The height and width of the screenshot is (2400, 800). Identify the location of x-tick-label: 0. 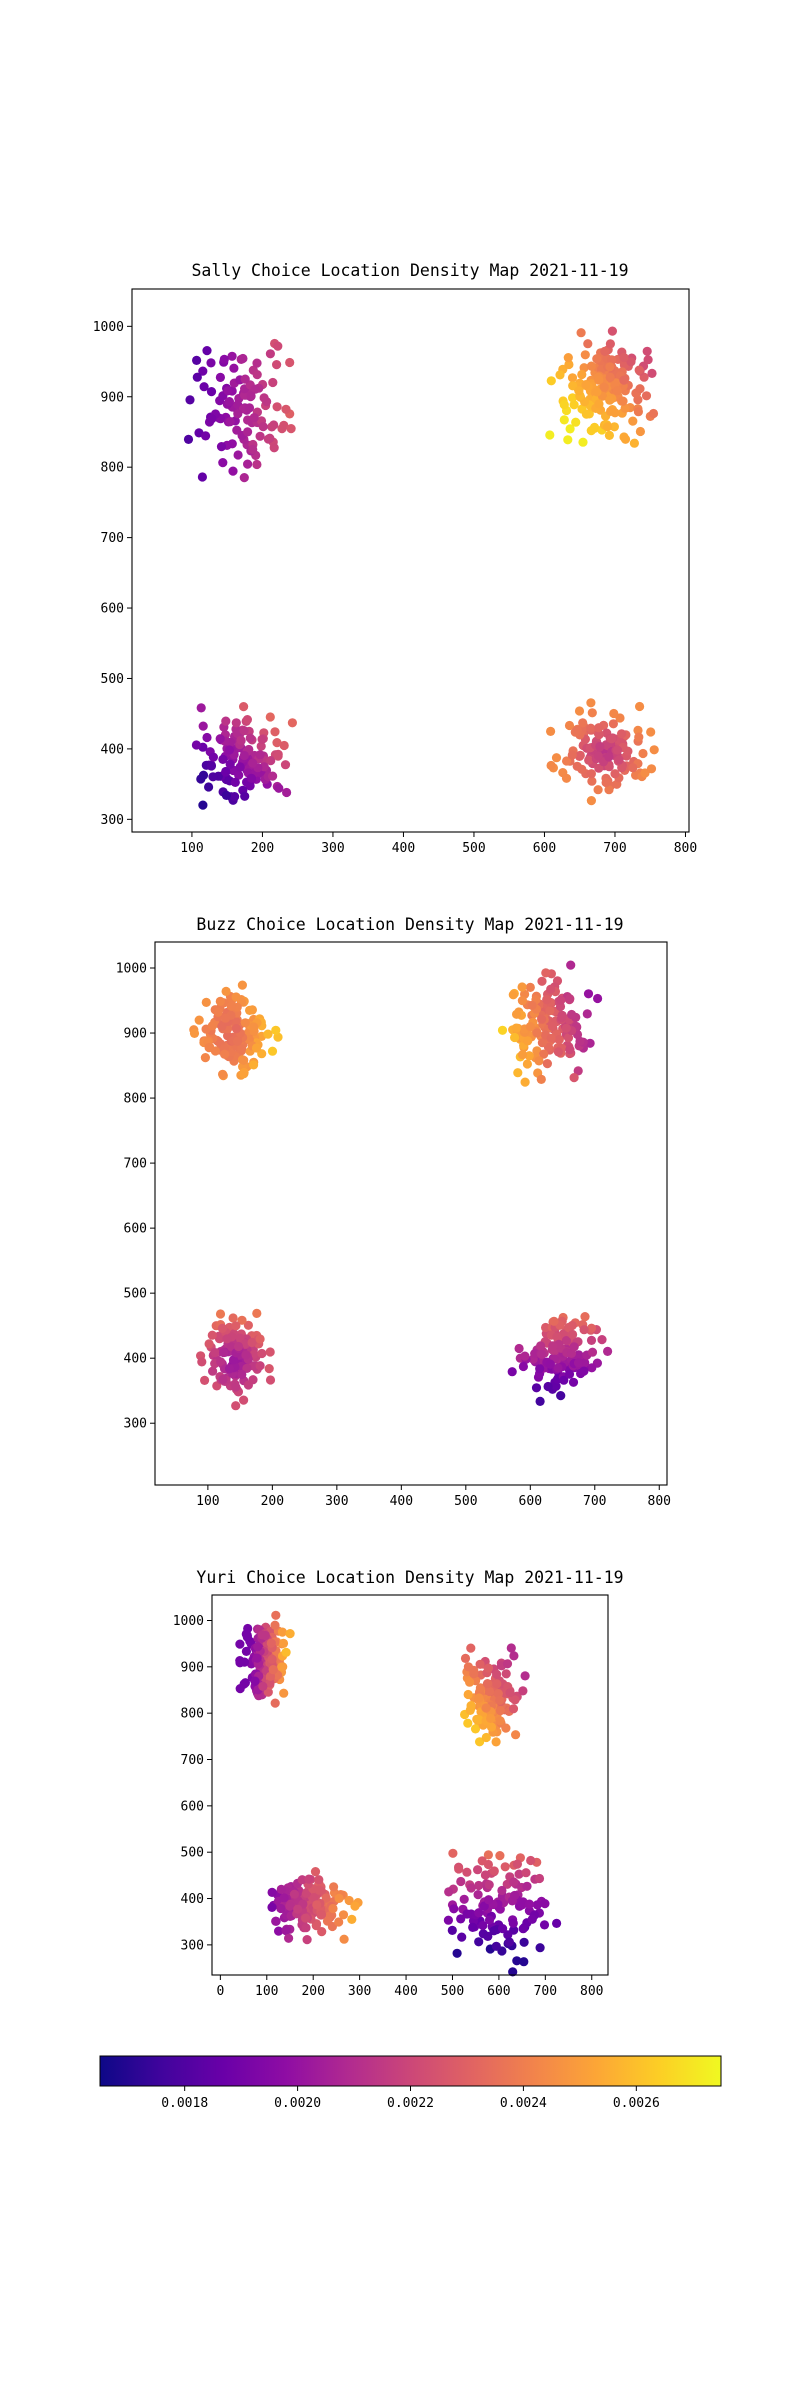
(220, 1991).